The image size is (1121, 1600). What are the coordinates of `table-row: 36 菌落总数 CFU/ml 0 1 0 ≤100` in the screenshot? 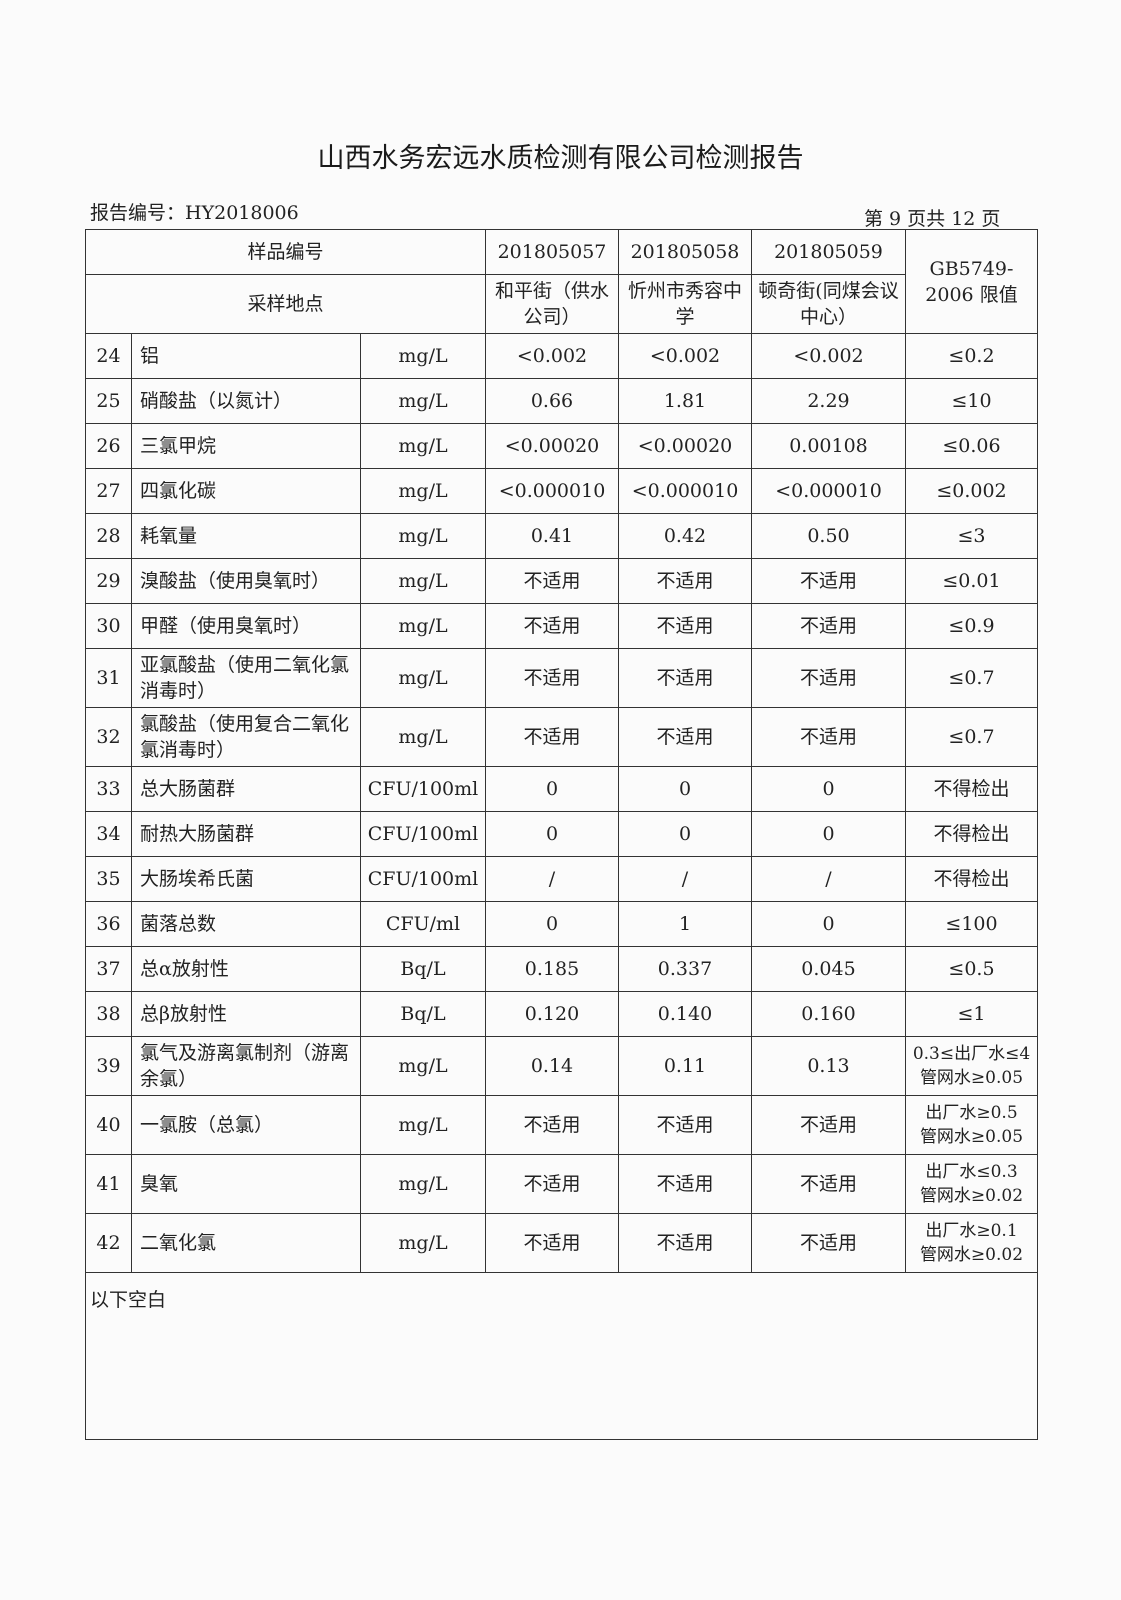 It's located at (561, 924).